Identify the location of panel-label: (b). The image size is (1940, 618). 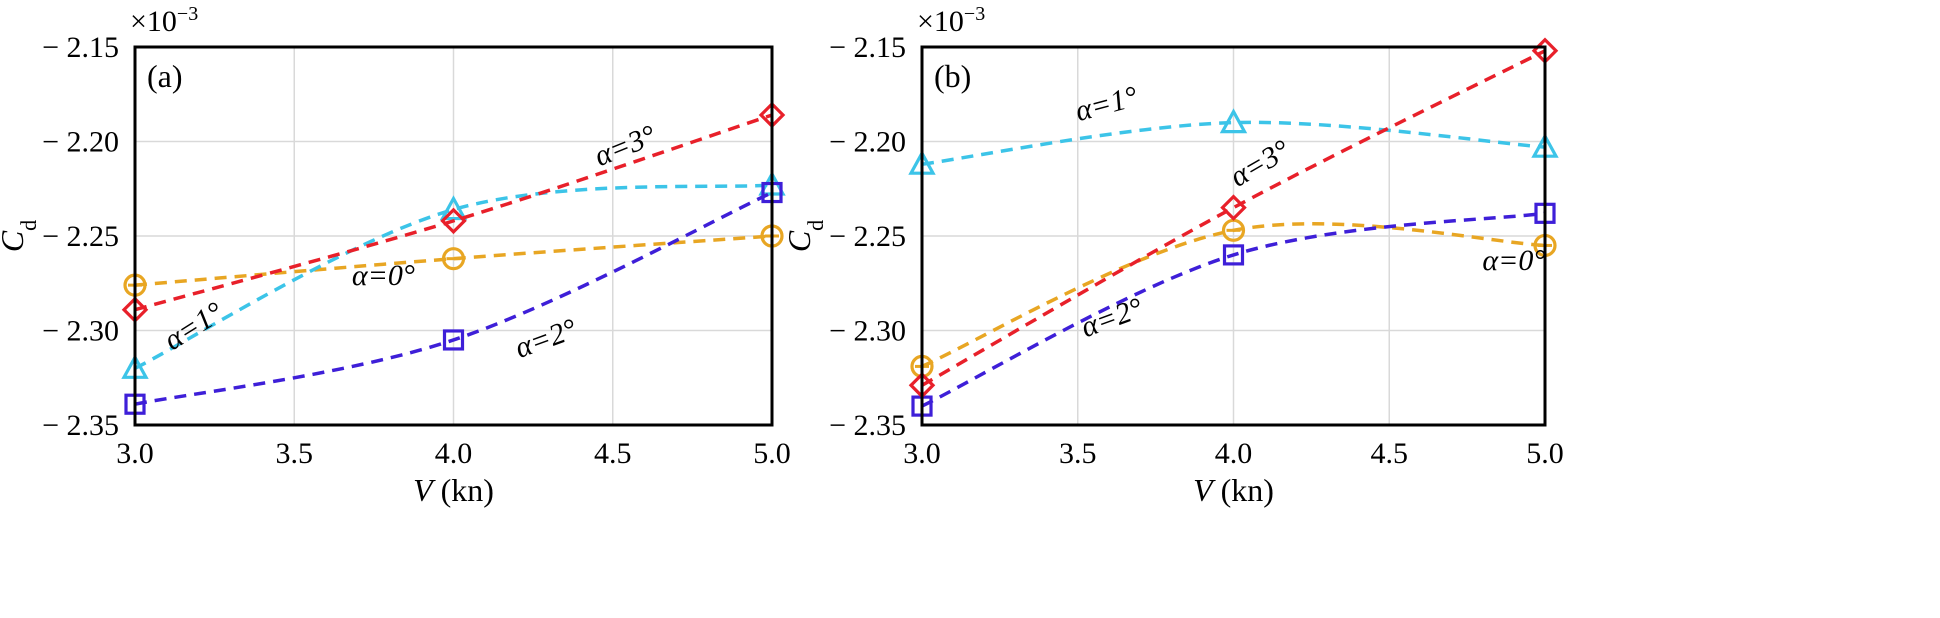
(952, 76).